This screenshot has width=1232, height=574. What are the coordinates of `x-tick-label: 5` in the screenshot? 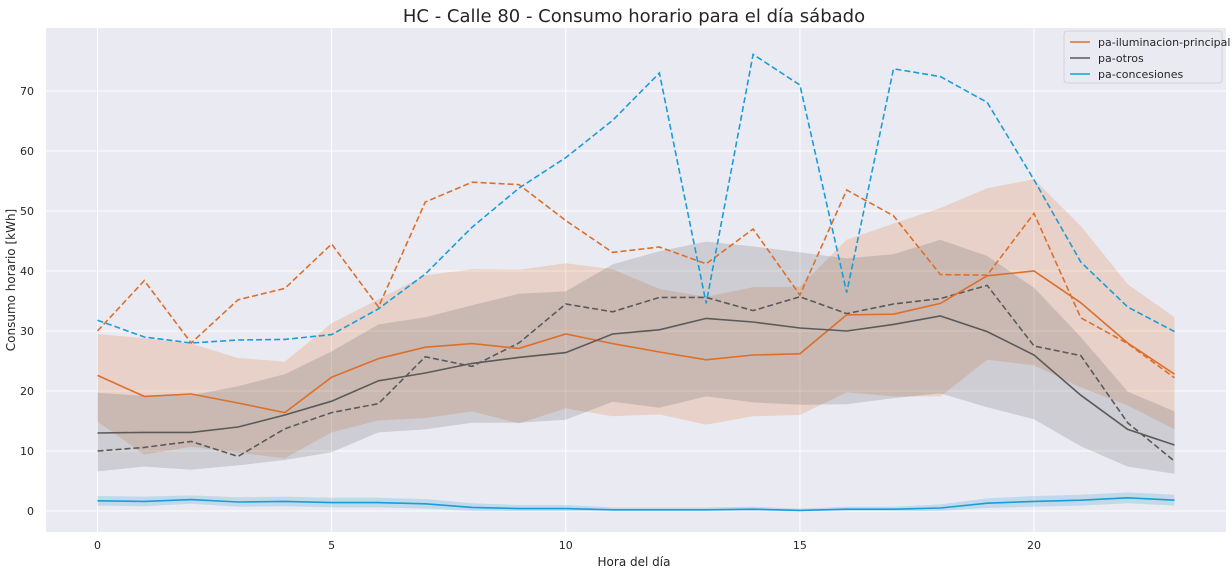 It's located at (331, 545).